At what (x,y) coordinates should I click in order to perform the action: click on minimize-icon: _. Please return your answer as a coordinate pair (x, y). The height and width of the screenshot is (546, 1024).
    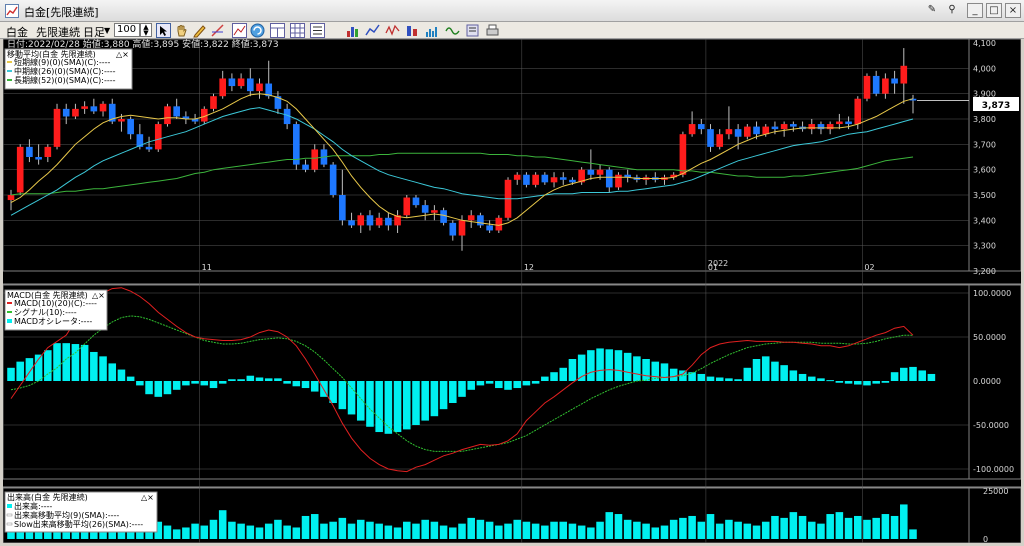
    Looking at the image, I should click on (975, 10).